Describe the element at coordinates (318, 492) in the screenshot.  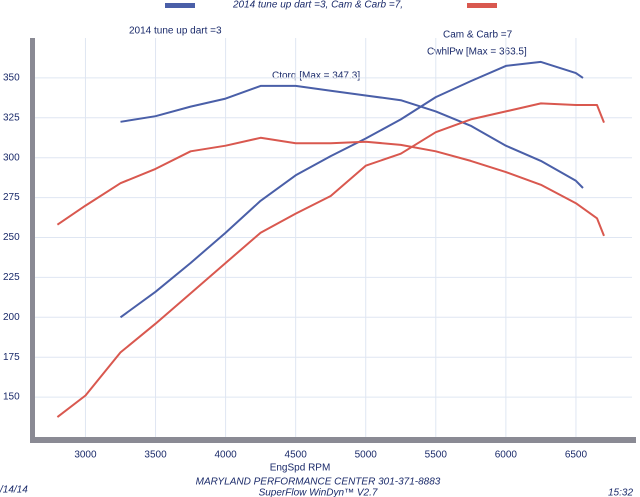
I see `footer: SuperFlow WinDyn™ V2.7` at that location.